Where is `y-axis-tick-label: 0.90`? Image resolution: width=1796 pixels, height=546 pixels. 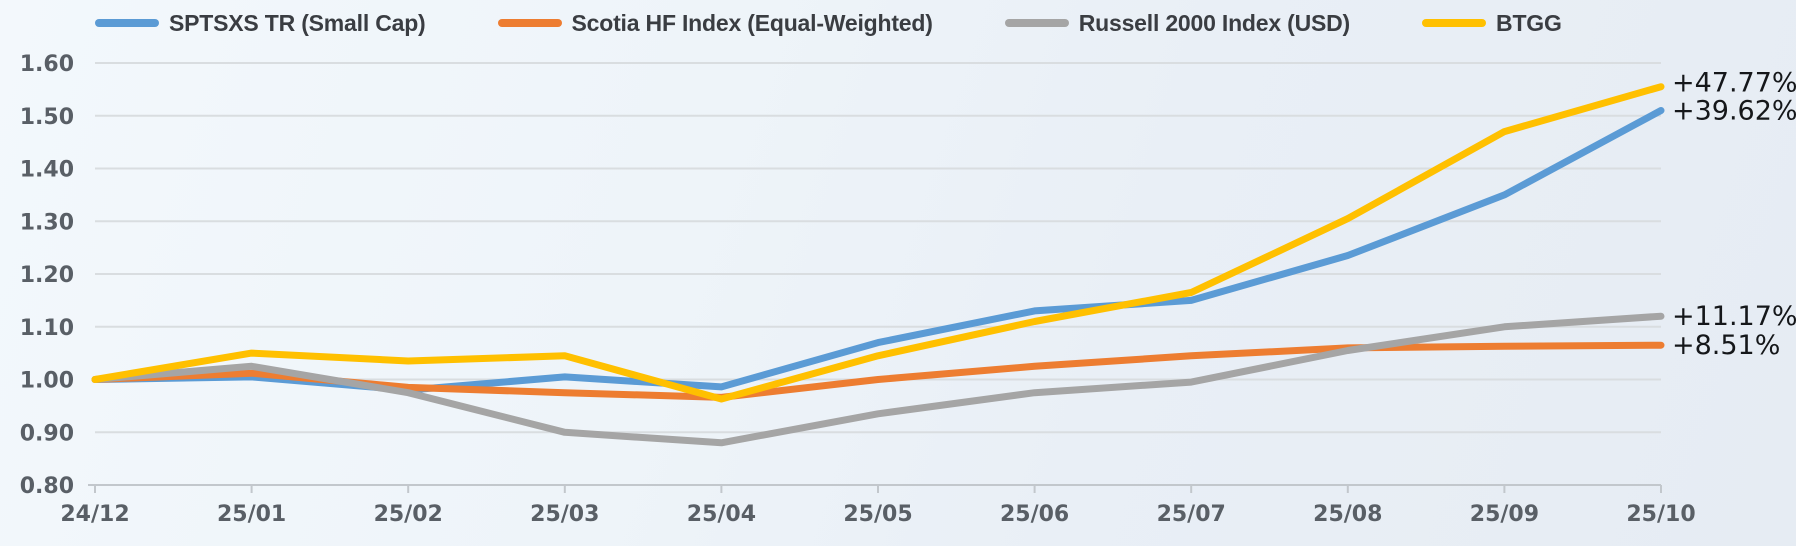 y-axis-tick-label: 0.90 is located at coordinates (47, 433).